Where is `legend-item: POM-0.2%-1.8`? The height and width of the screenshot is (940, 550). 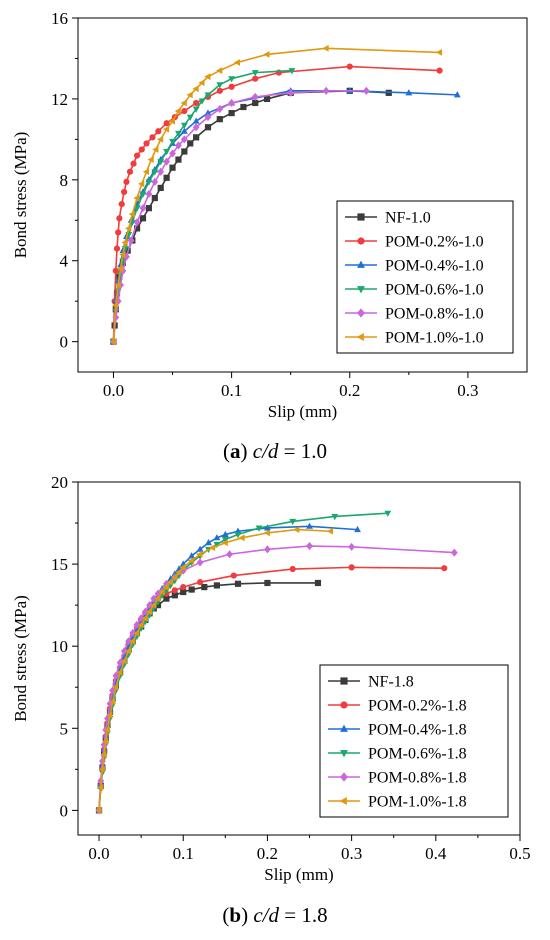 legend-item: POM-0.2%-1.8 is located at coordinates (397, 706).